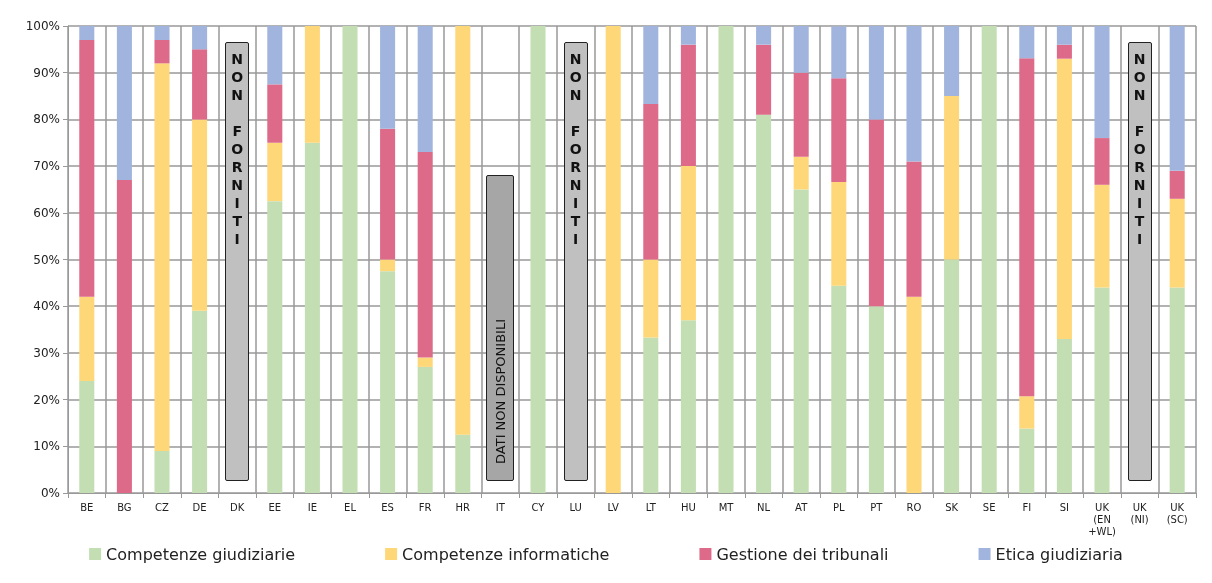 This screenshot has width=1212, height=583. I want to click on legend-label: Competenze giudiziarie, so click(201, 554).